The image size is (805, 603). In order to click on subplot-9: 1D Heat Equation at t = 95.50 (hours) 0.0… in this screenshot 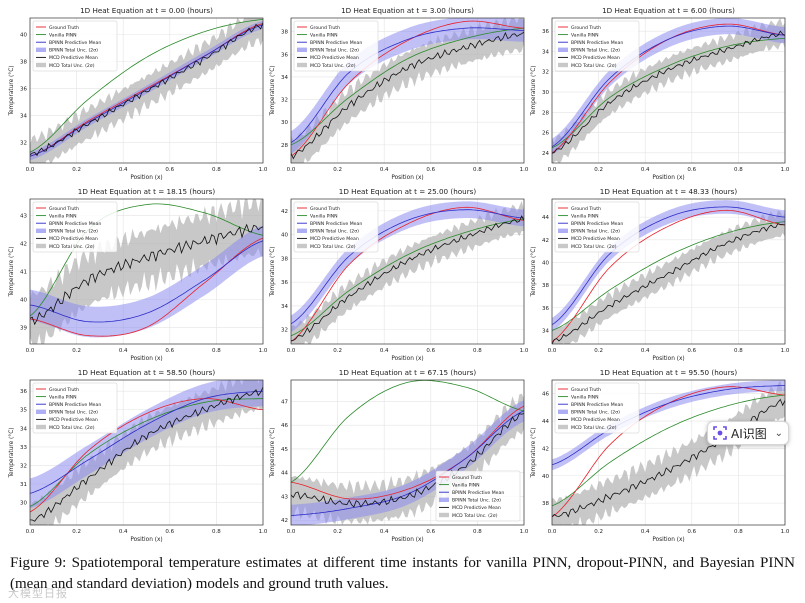, I will do `click(660, 455)`.